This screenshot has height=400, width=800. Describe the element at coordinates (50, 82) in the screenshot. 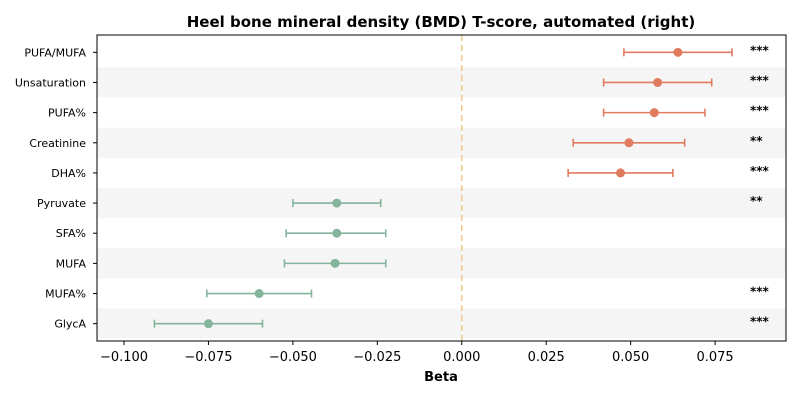

I see `y-tick-label: Unsaturation` at that location.